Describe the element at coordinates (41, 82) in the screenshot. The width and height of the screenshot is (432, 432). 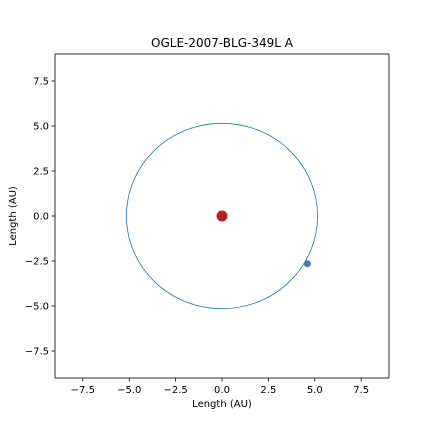
I see `y-tick-label: 7.5` at that location.